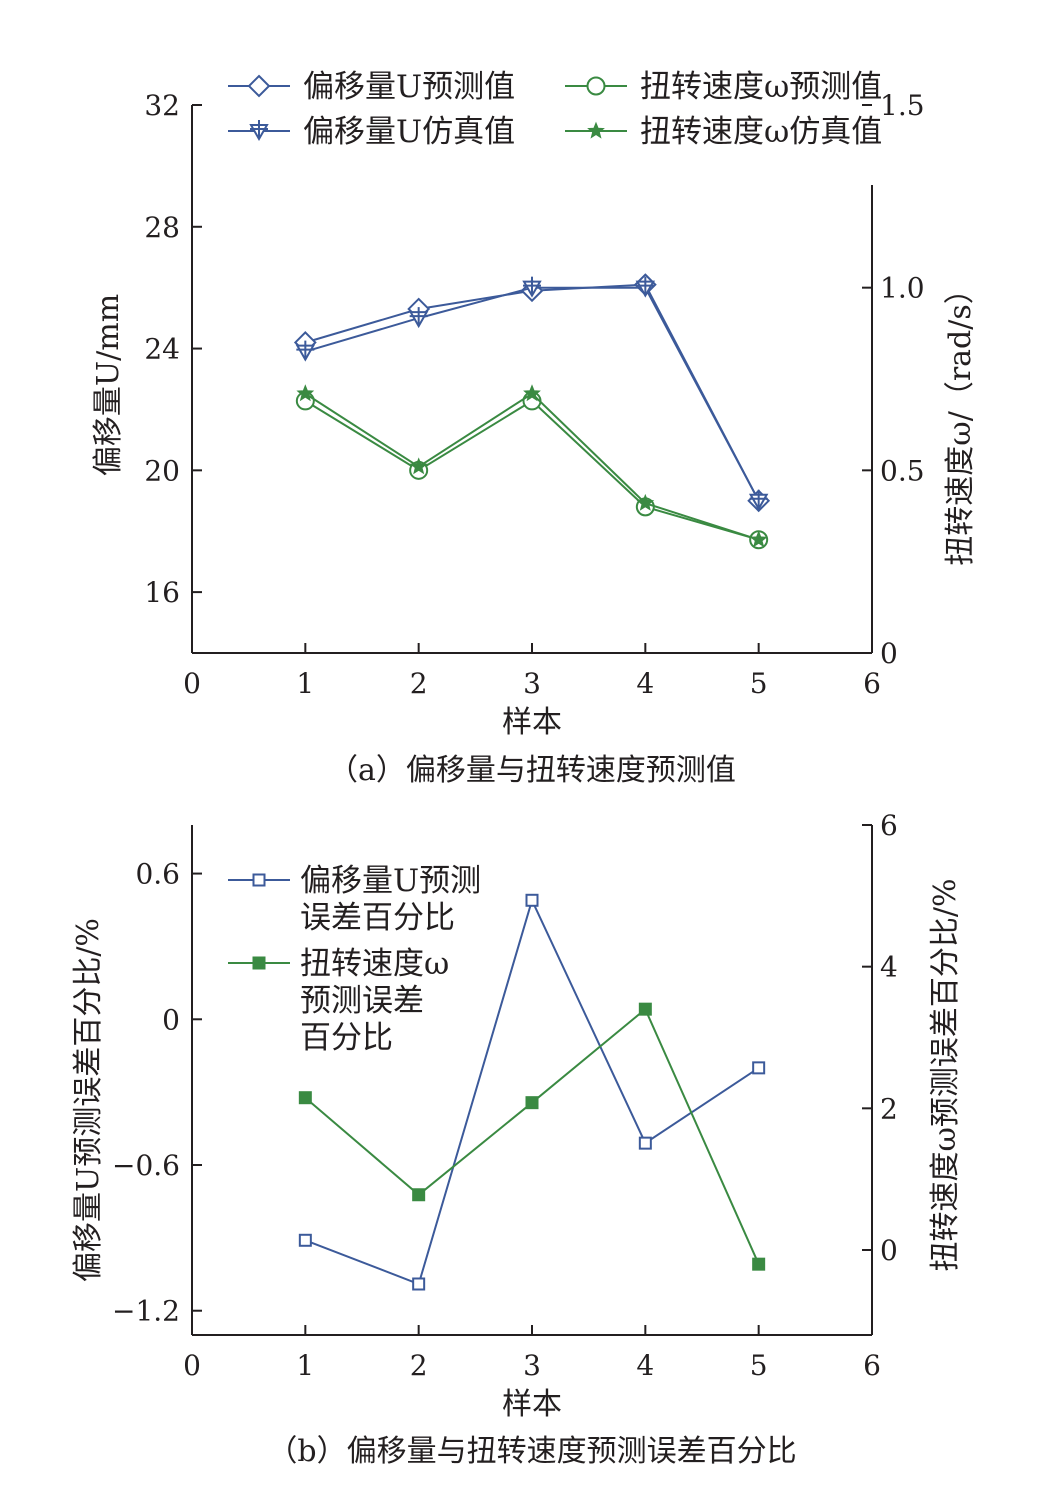  I want to click on chart-a-legend-item: 偏移量U仿真值, so click(371, 132).